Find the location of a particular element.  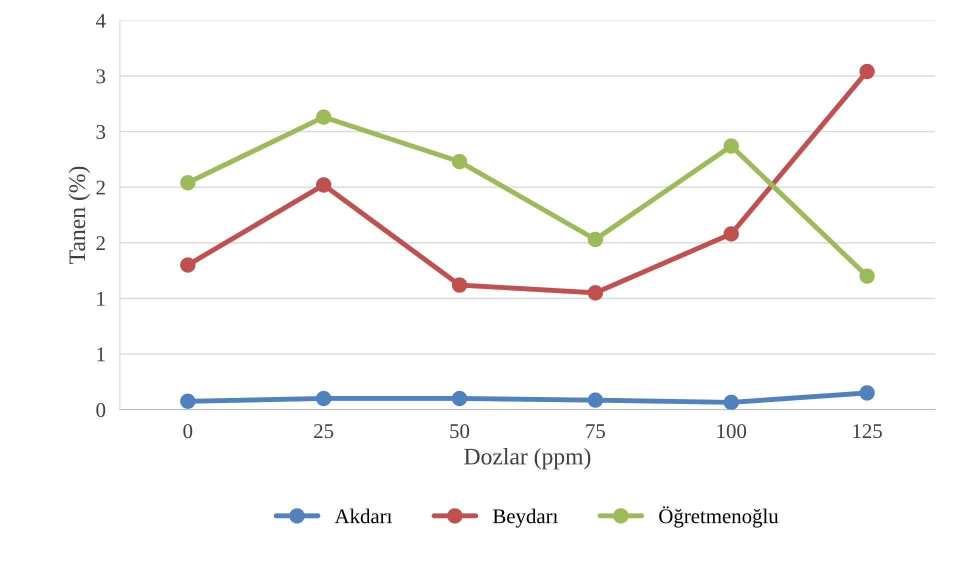

x-tick-label: 100 is located at coordinates (731, 431).